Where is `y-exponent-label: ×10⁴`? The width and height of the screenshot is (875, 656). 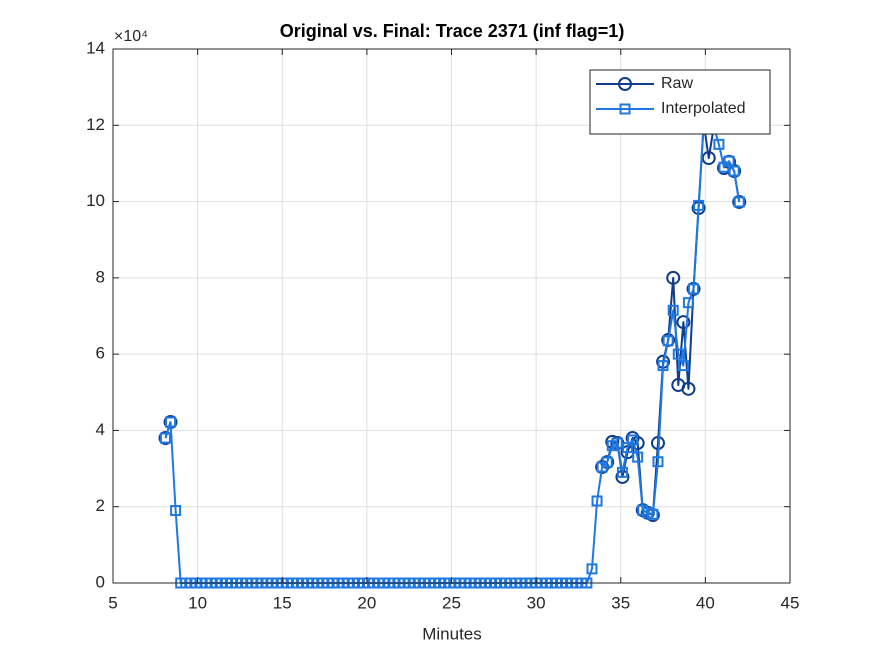 y-exponent-label: ×10⁴ is located at coordinates (131, 36).